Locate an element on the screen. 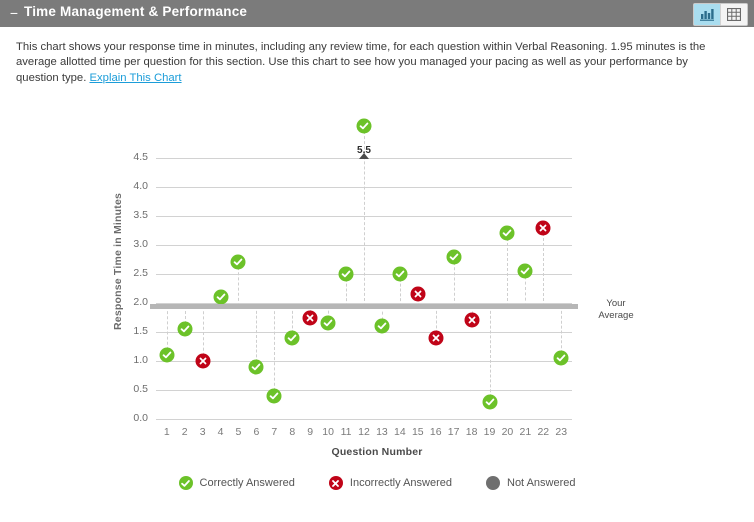 This screenshot has height=522, width=754. data-point-q20 is located at coordinates (507, 233).